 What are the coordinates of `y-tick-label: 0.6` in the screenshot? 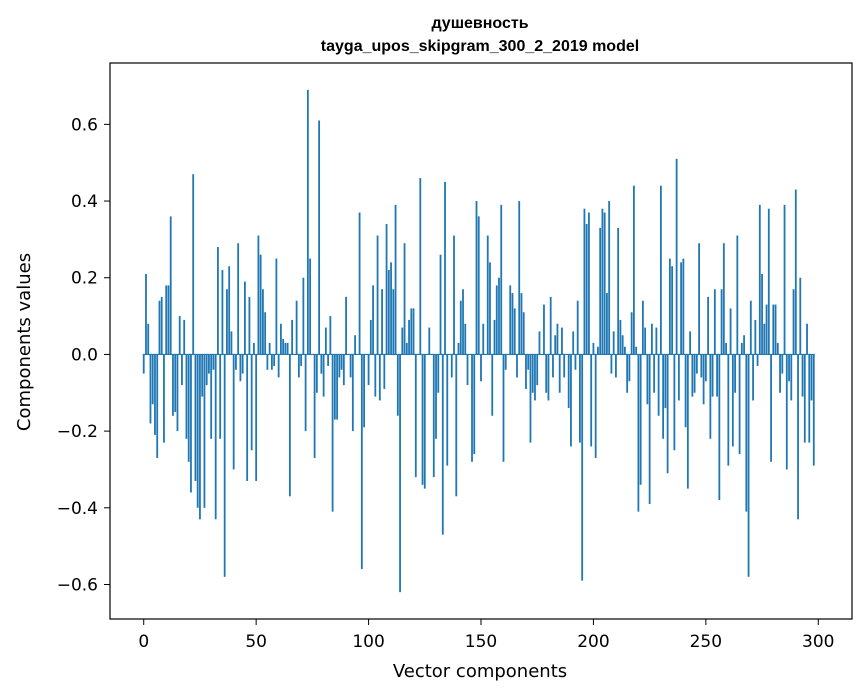 It's located at (84, 125).